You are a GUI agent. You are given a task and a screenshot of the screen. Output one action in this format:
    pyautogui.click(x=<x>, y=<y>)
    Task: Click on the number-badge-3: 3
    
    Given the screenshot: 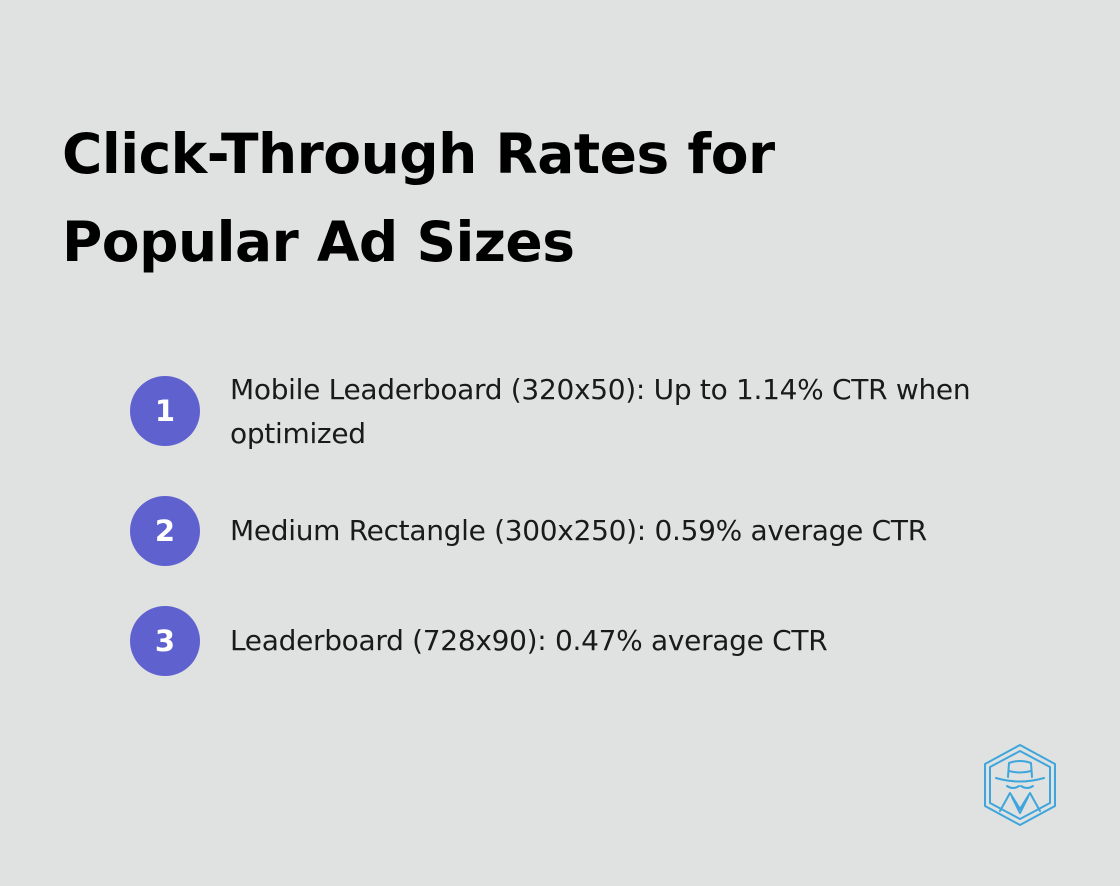 What is the action you would take?
    pyautogui.click(x=165, y=641)
    